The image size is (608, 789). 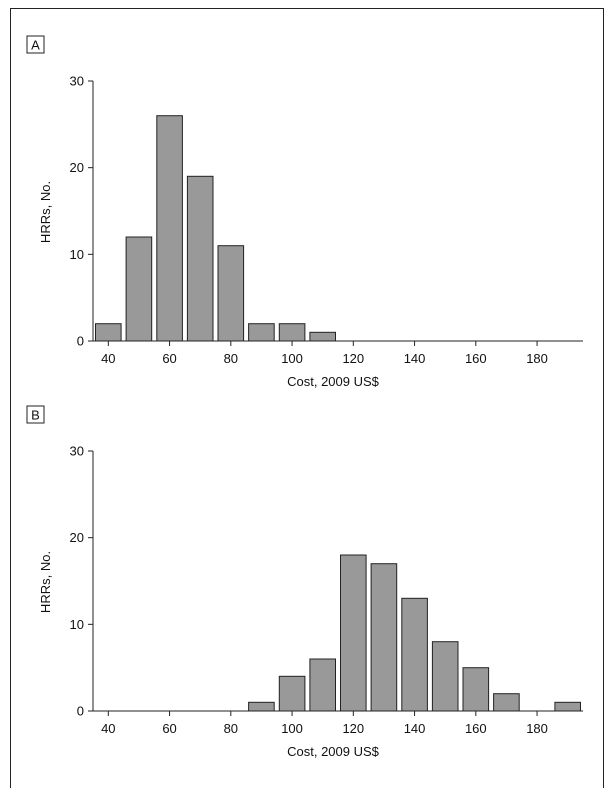 I want to click on panel-label: A, so click(x=35, y=45).